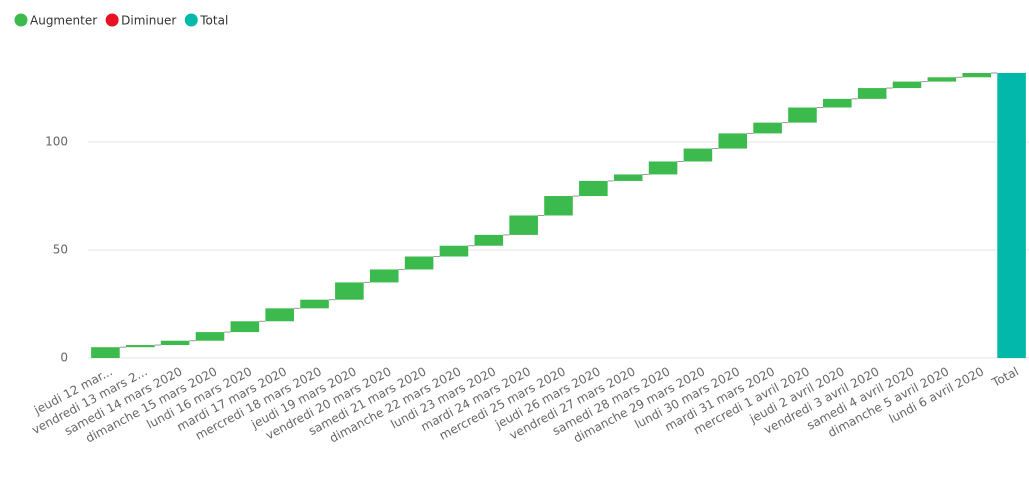  I want to click on y-tick-label: 100, so click(56, 142).